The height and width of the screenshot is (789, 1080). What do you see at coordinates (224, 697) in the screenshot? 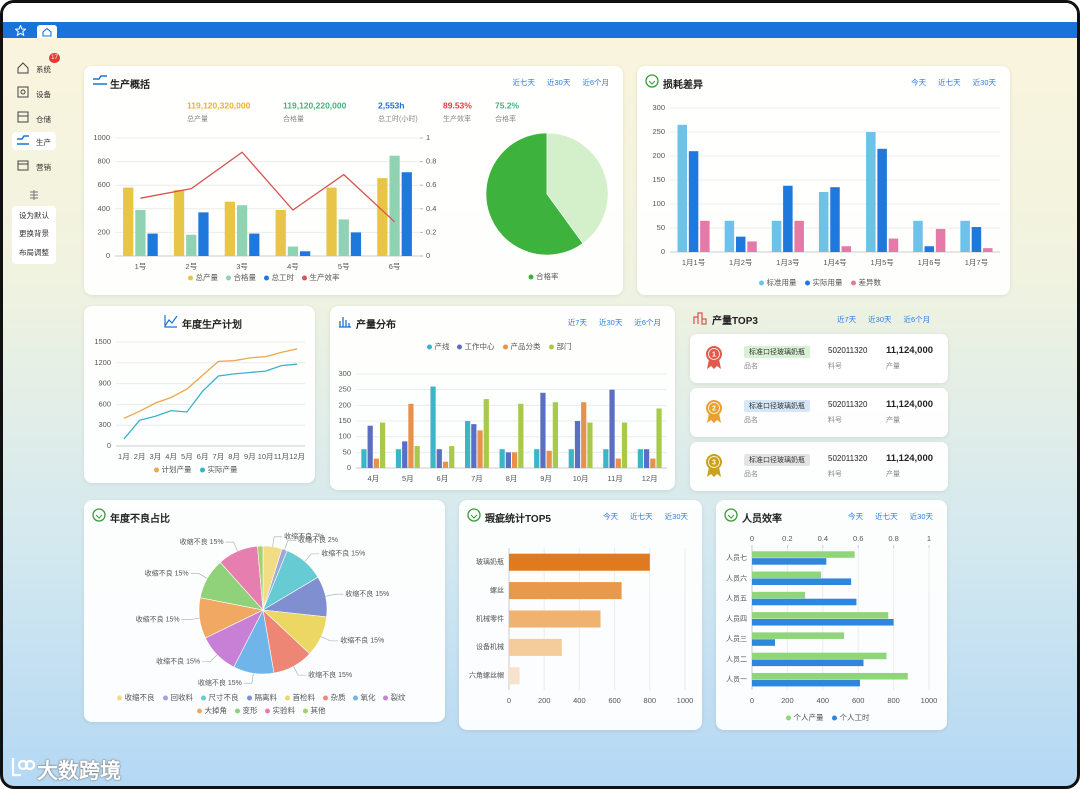
I see `legend-label: 尺寸不良` at bounding box center [224, 697].